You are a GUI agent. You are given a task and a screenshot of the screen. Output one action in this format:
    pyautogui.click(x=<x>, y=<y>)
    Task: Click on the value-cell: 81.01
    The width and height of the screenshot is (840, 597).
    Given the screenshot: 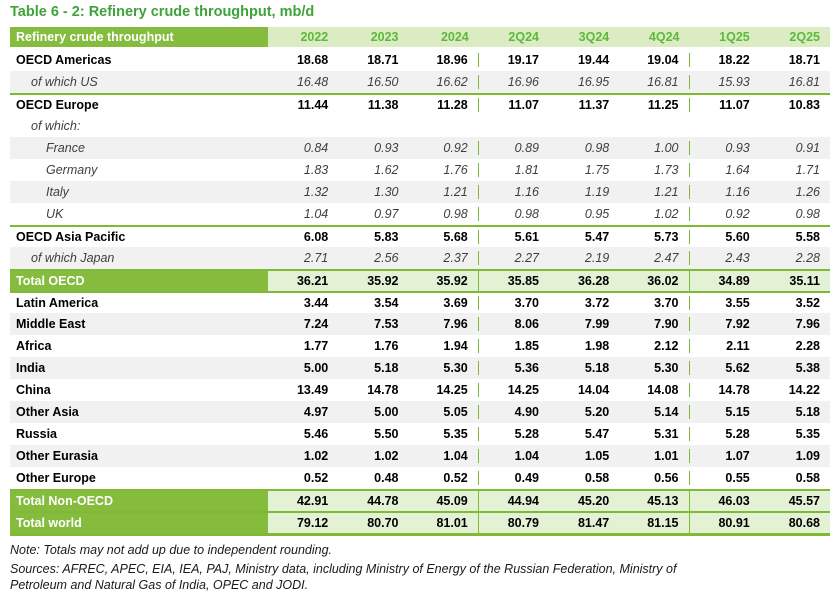 What is the action you would take?
    pyautogui.click(x=443, y=523)
    